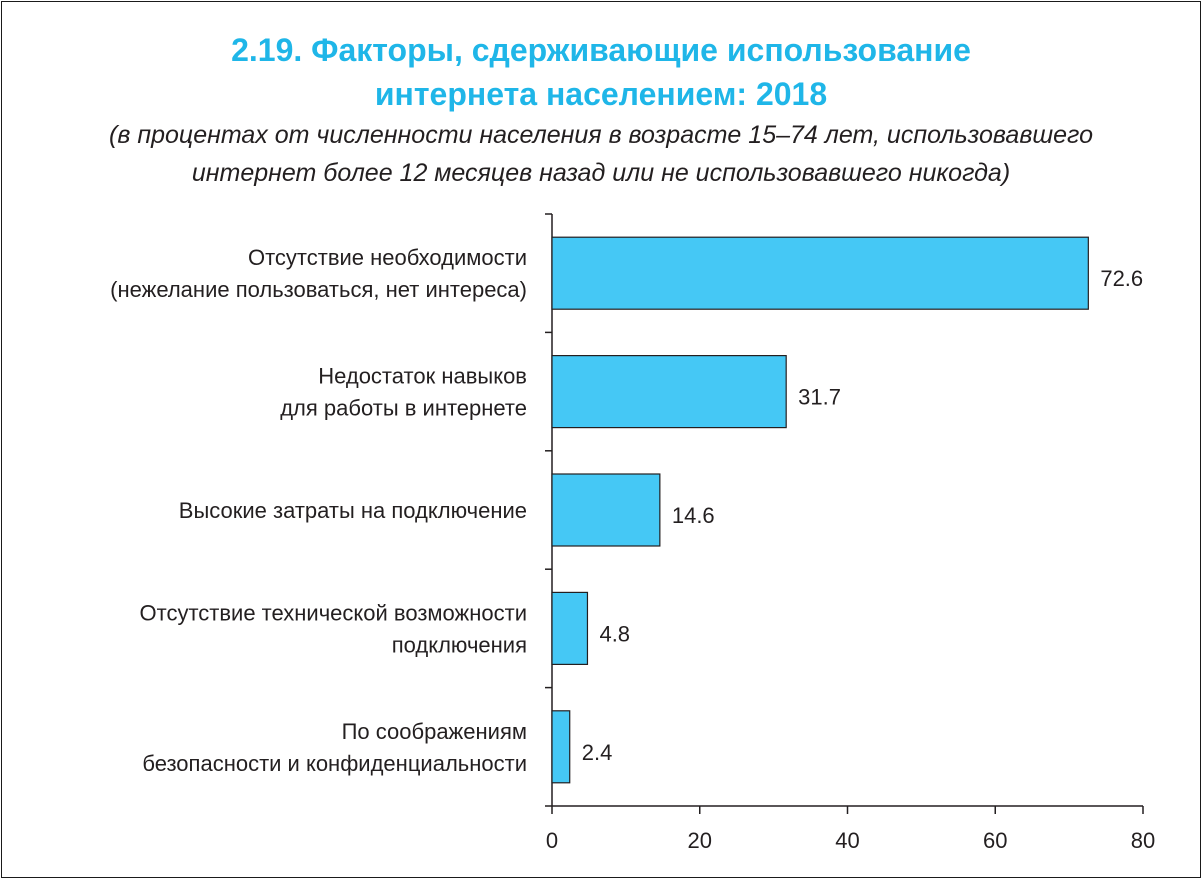  What do you see at coordinates (387, 257) in the screenshot?
I see `category-label: Отсутствие необходимости` at bounding box center [387, 257].